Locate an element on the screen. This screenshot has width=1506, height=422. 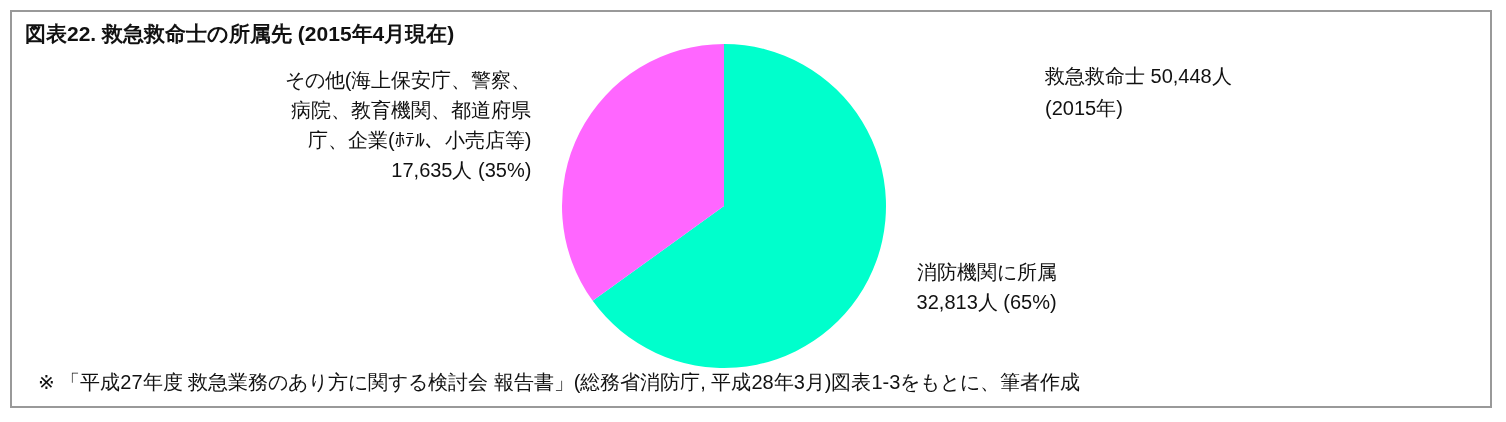
data-label: 17,635人 (35%) is located at coordinates (461, 170).